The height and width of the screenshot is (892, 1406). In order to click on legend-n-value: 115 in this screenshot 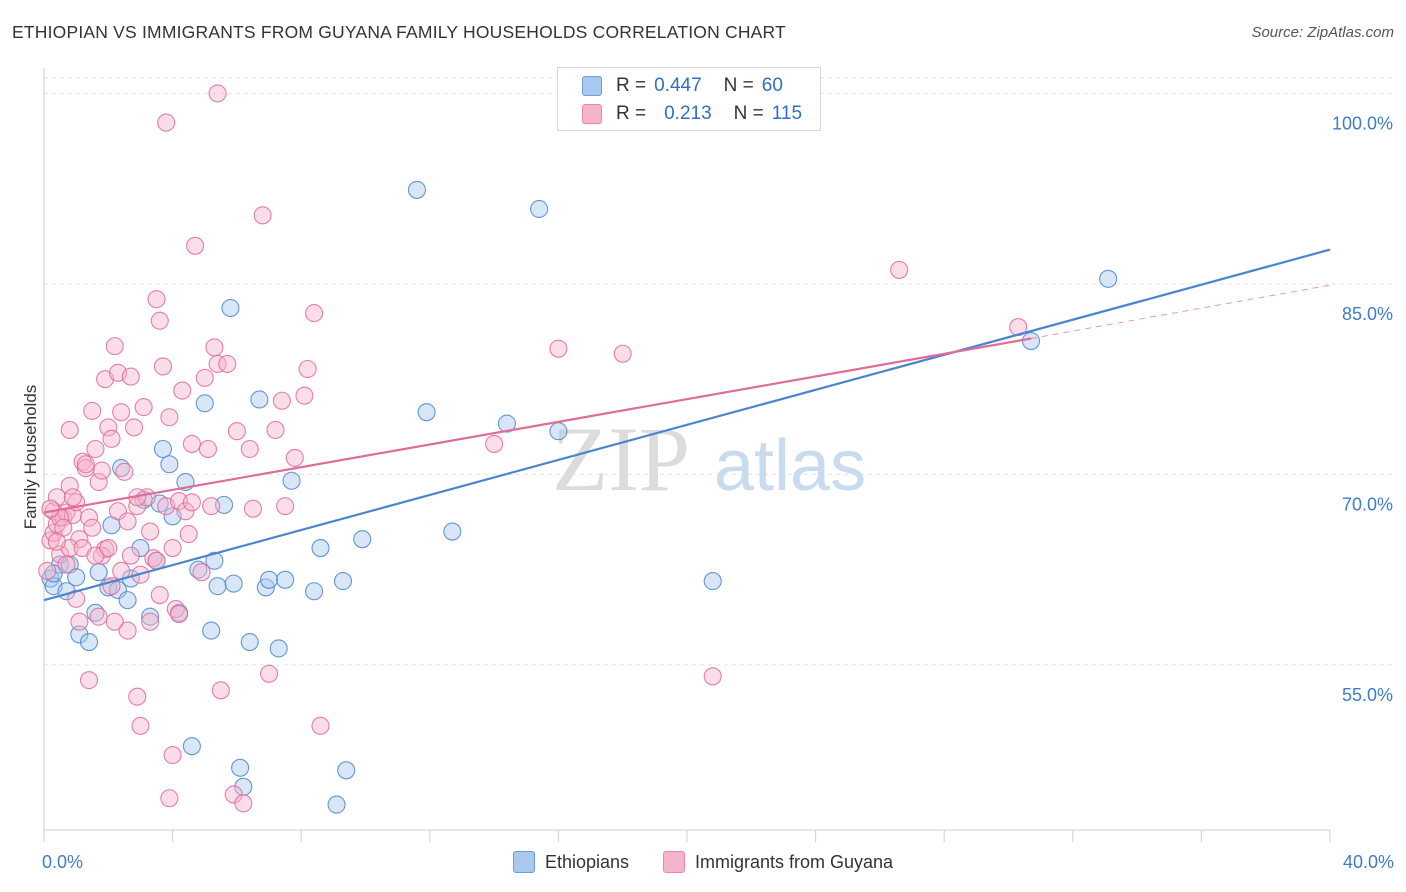, I will do `click(787, 113)`.